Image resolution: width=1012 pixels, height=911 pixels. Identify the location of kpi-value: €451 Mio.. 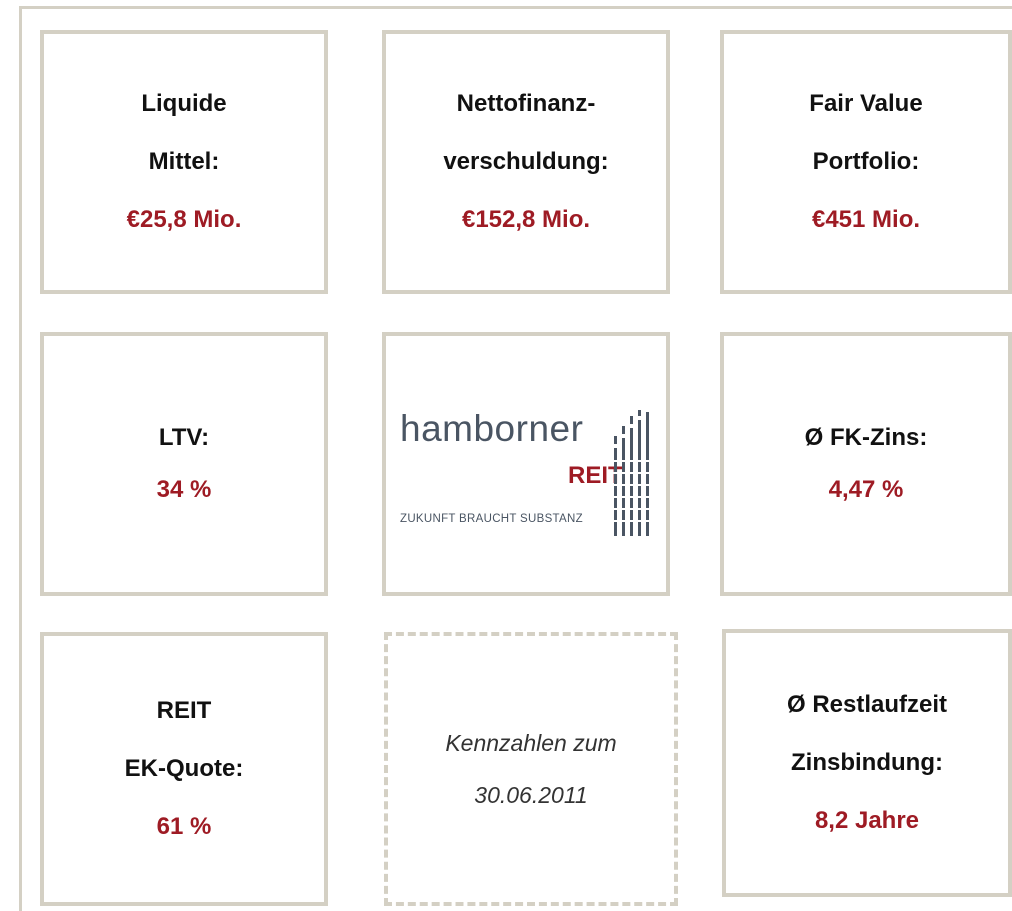
(866, 219).